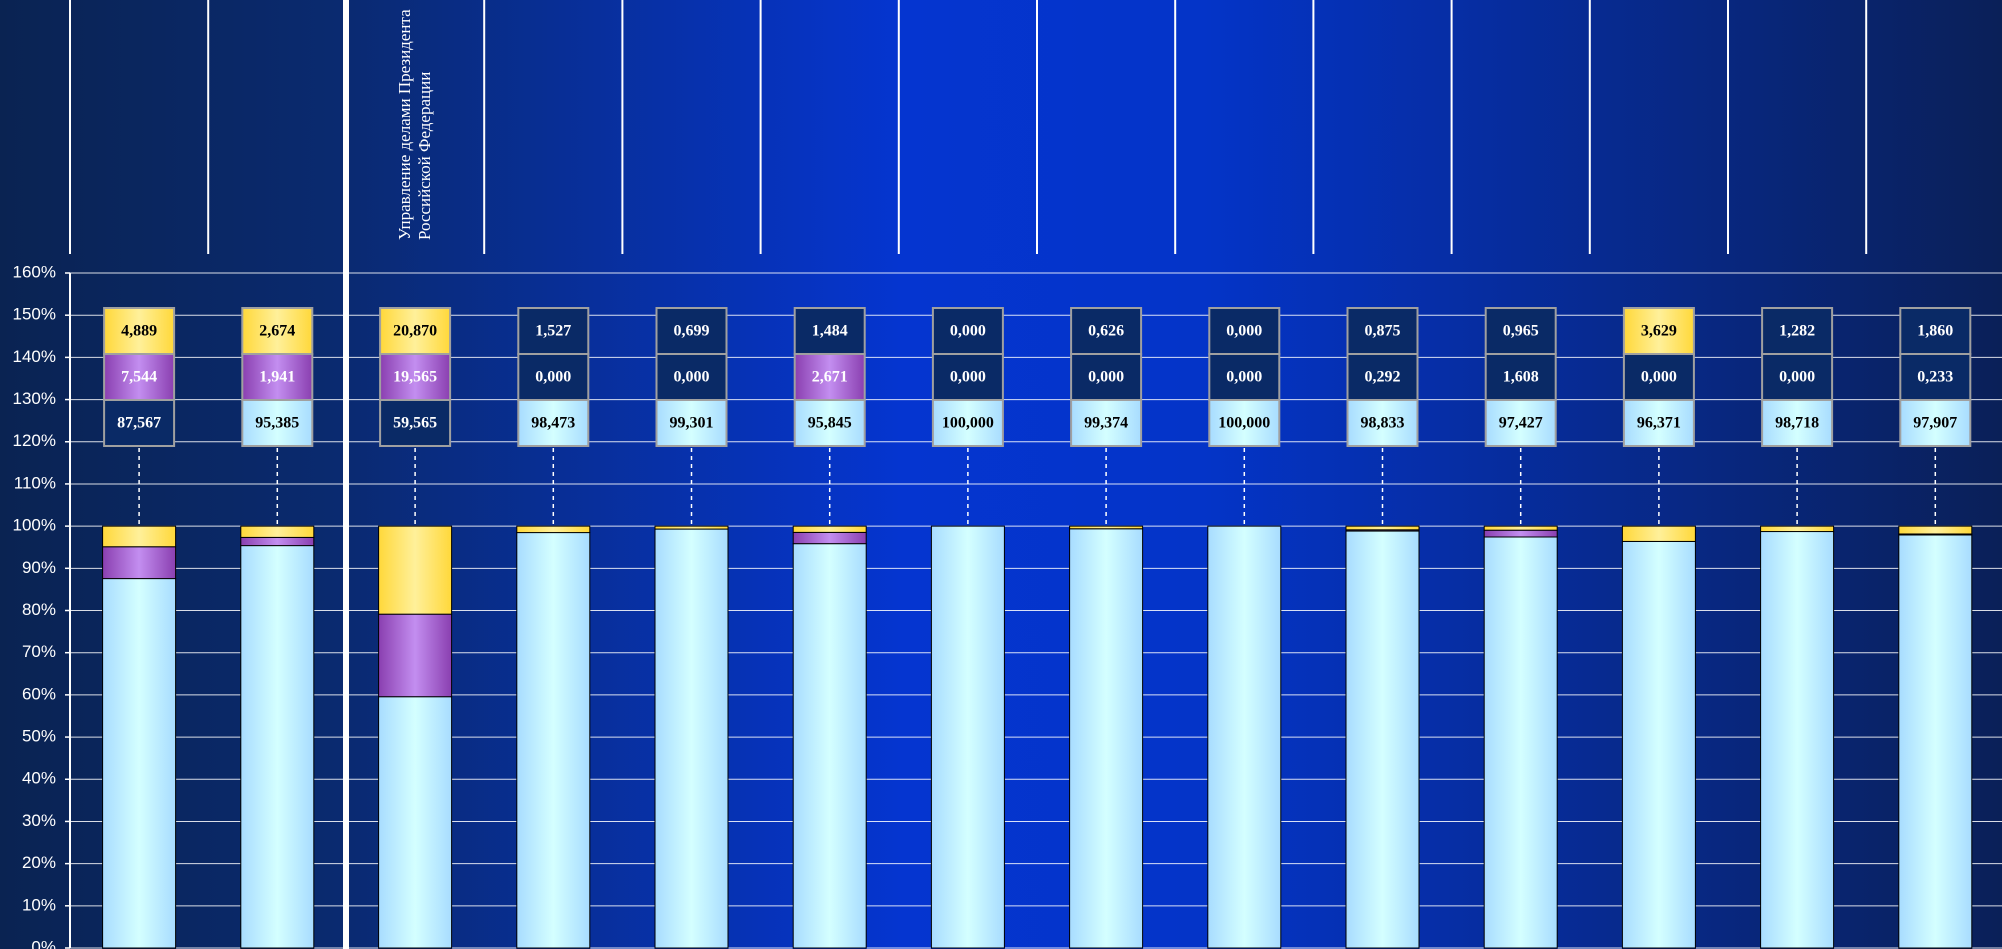 This screenshot has width=2002, height=949. Describe the element at coordinates (34, 356) in the screenshot. I see `y-tick-label: 140%` at that location.